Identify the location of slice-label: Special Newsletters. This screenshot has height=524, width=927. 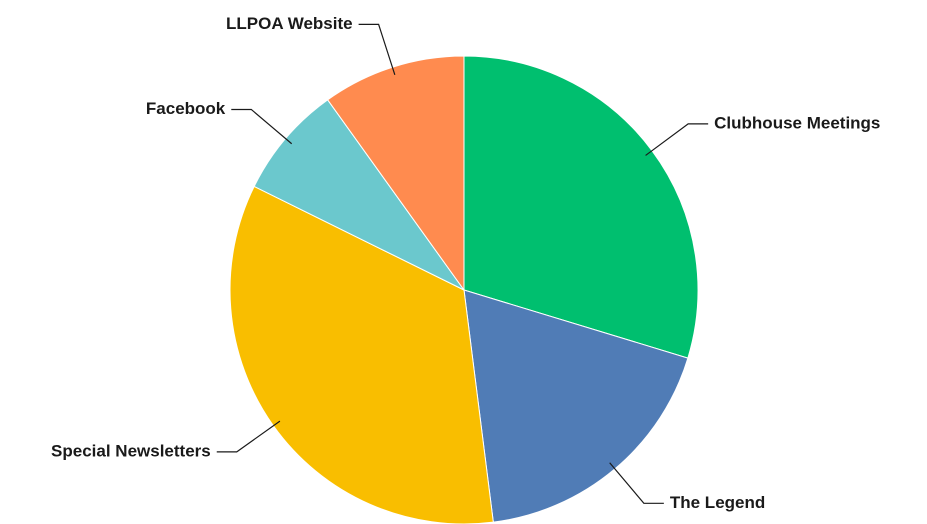
(131, 450).